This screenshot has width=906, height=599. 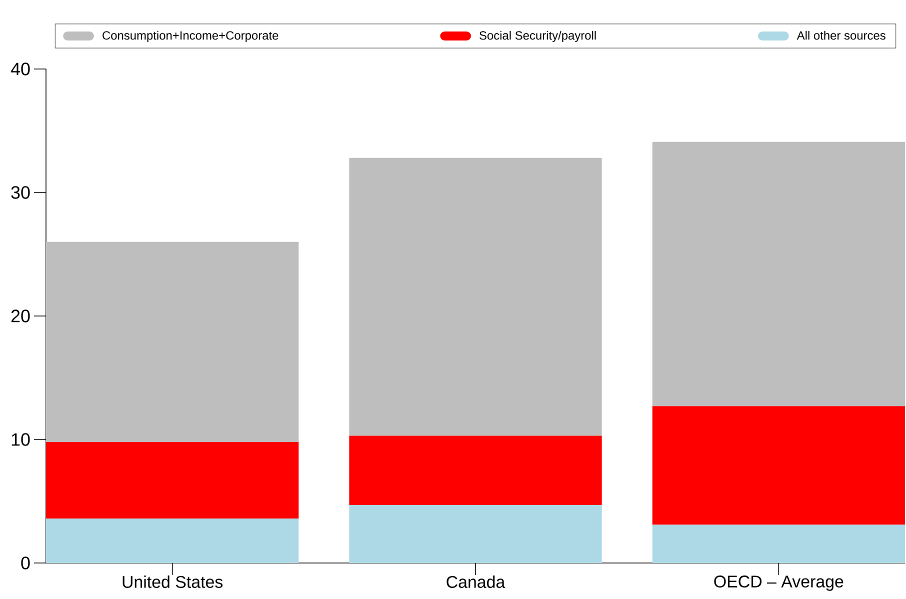 What do you see at coordinates (476, 582) in the screenshot?
I see `x-tick-label: Canada` at bounding box center [476, 582].